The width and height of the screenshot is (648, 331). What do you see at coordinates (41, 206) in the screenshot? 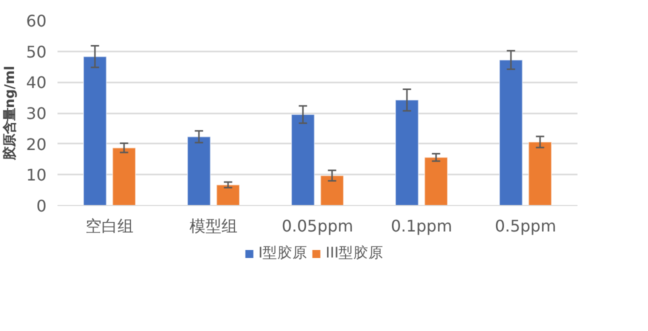
I see `y-tick-label: 0` at bounding box center [41, 206].